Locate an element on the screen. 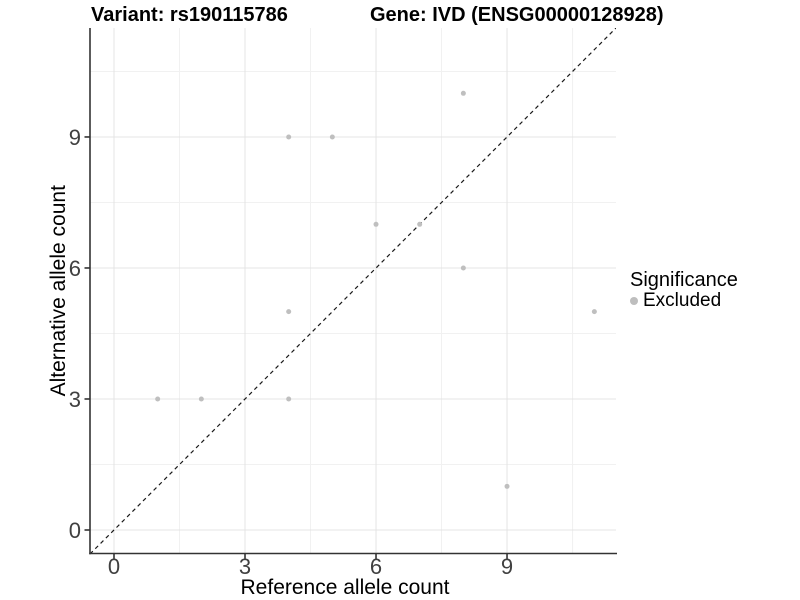  legend-item-label: Excluded is located at coordinates (682, 300).